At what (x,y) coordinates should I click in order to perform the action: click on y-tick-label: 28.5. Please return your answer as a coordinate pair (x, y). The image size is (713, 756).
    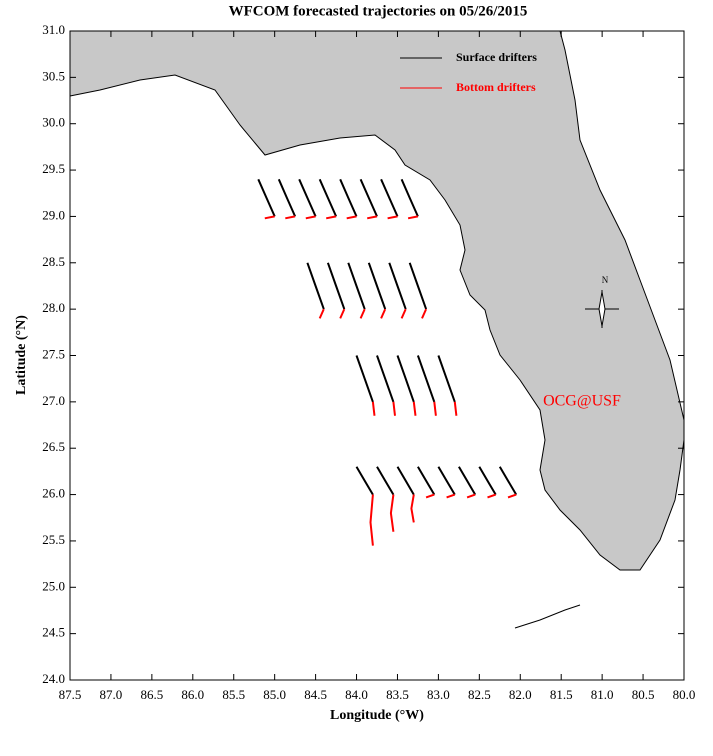
    Looking at the image, I should click on (53, 261).